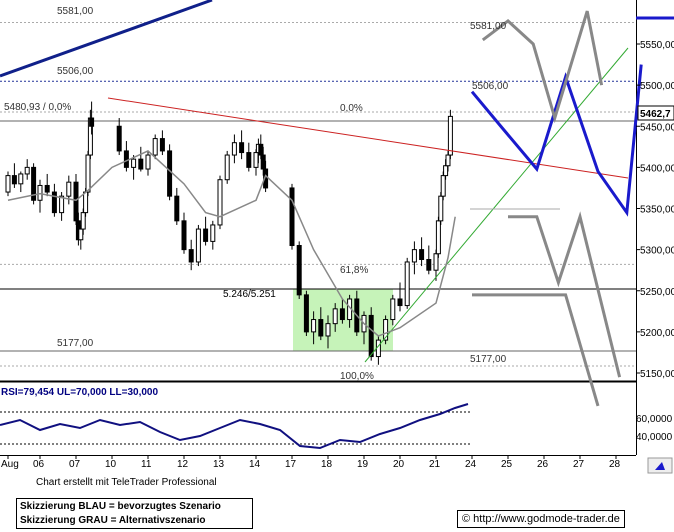  Describe the element at coordinates (75, 464) in the screenshot. I see `x-tick-label: 07` at that location.